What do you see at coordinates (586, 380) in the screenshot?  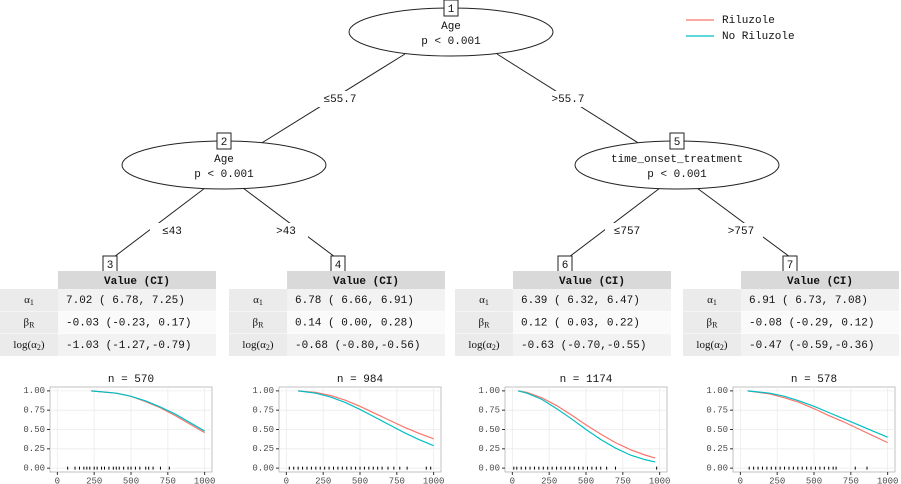 I see `plot-title: n = 1174` at bounding box center [586, 380].